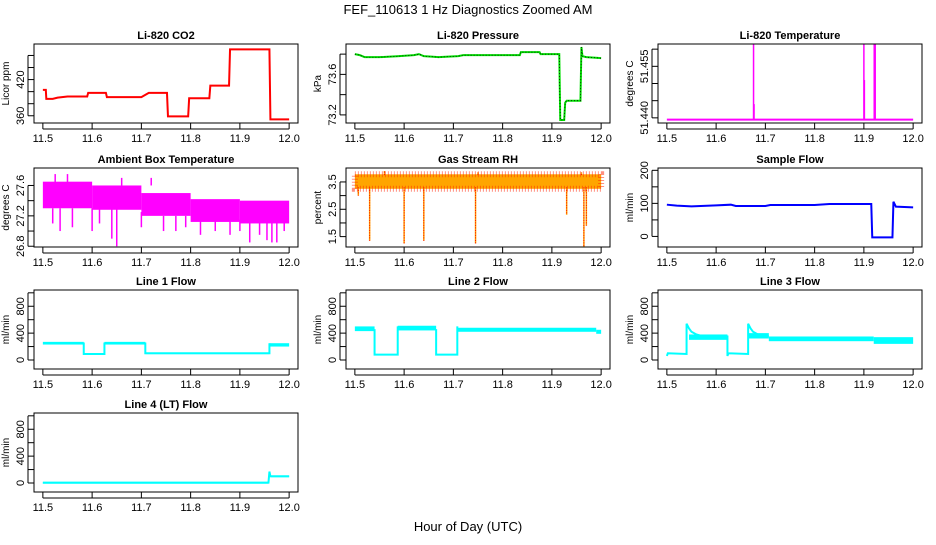  What do you see at coordinates (166, 405) in the screenshot?
I see `panel-title: Line 4 (LT) Flow` at bounding box center [166, 405].